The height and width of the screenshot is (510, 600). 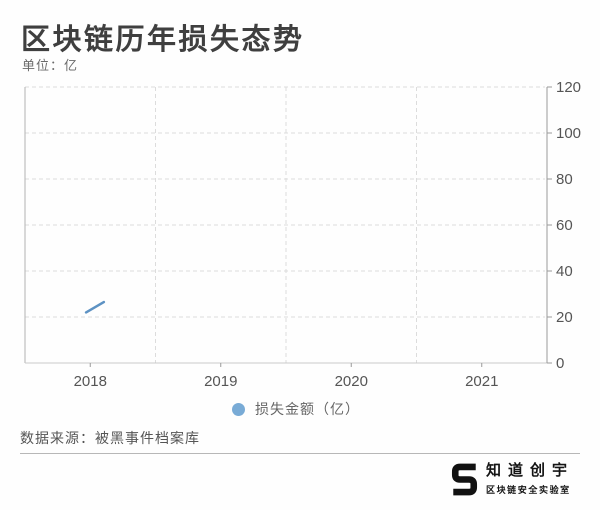 What do you see at coordinates (529, 470) in the screenshot?
I see `logo-brand: 知道创宇` at bounding box center [529, 470].